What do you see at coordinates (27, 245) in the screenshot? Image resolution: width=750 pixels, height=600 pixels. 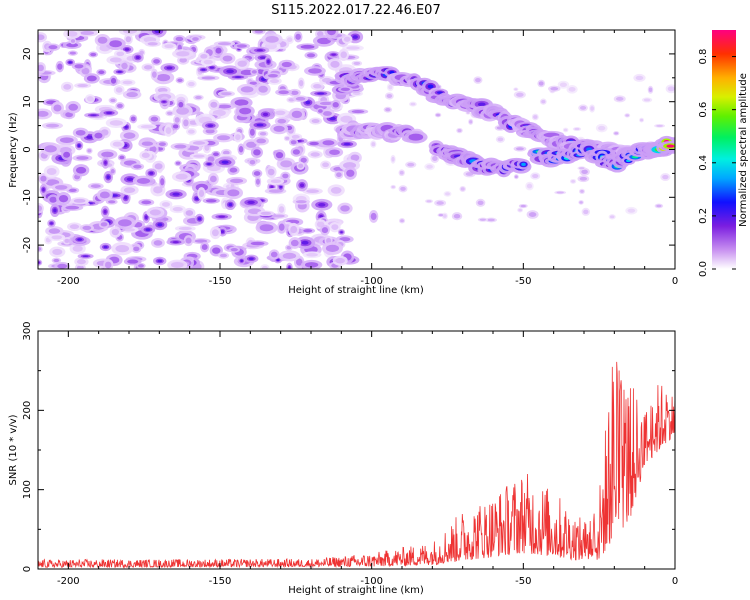 I see `y-tick-label: -20` at bounding box center [27, 245].